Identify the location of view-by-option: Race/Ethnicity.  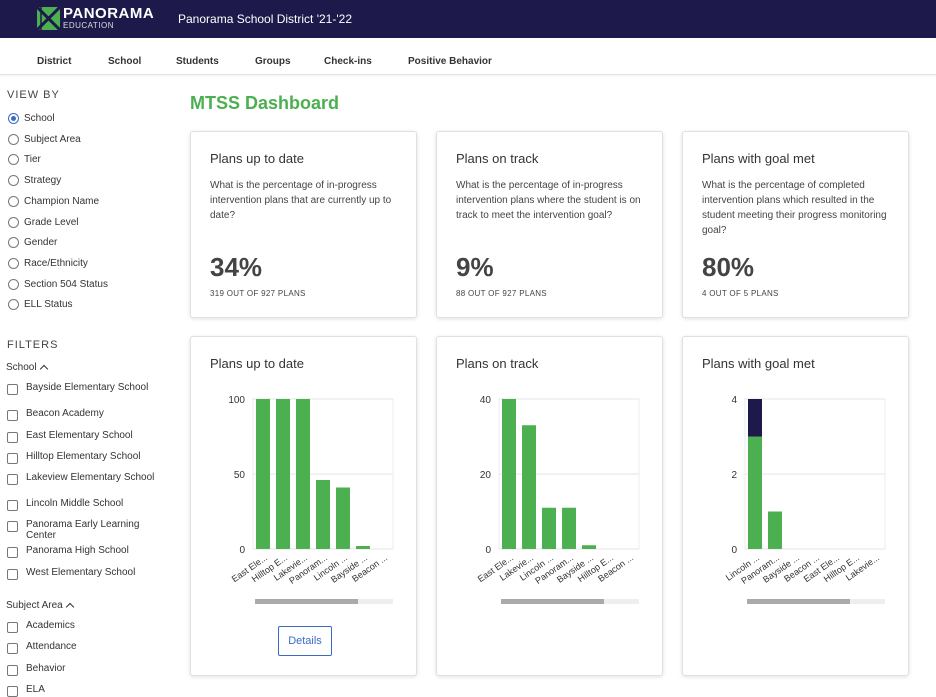
(48, 263).